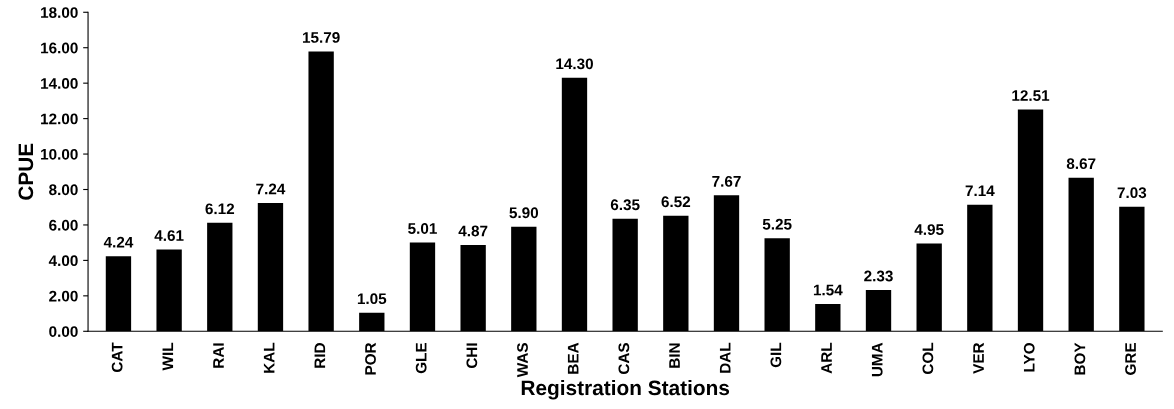 This screenshot has height=409, width=1174. What do you see at coordinates (117, 357) in the screenshot?
I see `x-tick-label: CAT` at bounding box center [117, 357].